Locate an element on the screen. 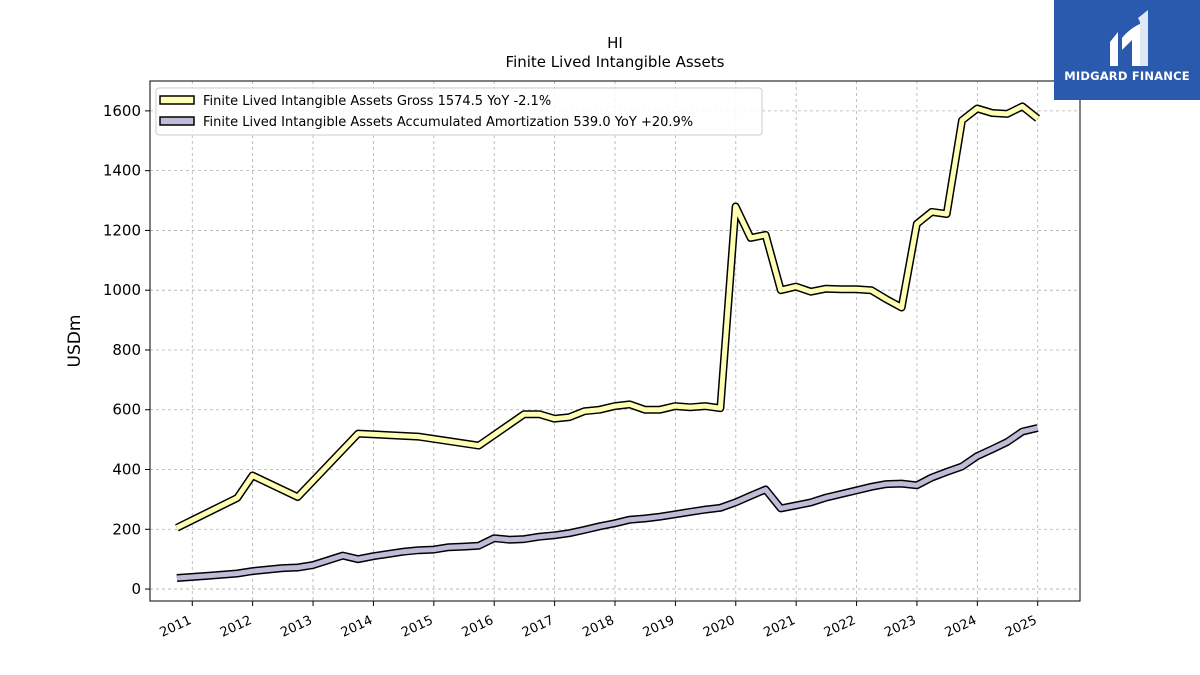 This screenshot has height=675, width=1200. x-tick-label: 2022 is located at coordinates (840, 627).